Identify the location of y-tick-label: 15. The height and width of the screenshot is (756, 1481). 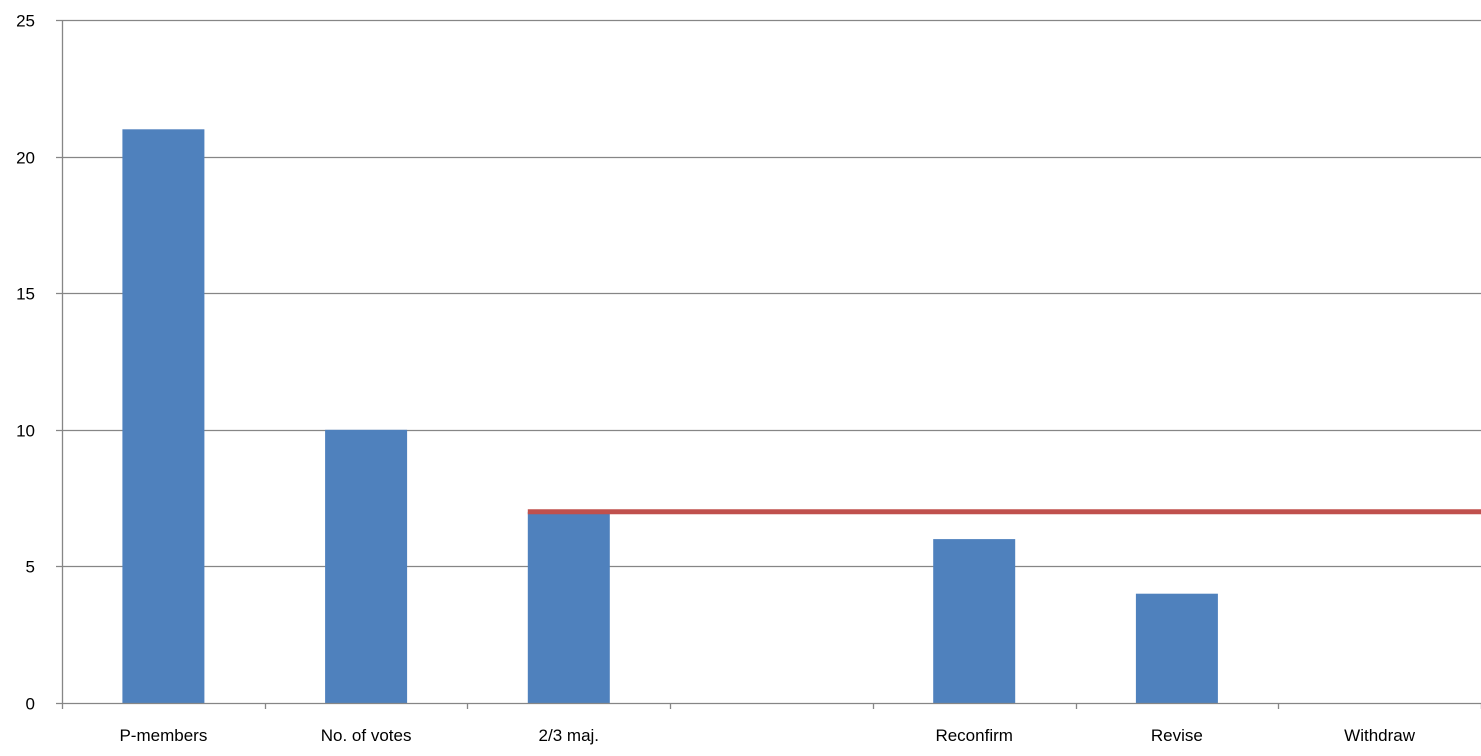
(25, 294).